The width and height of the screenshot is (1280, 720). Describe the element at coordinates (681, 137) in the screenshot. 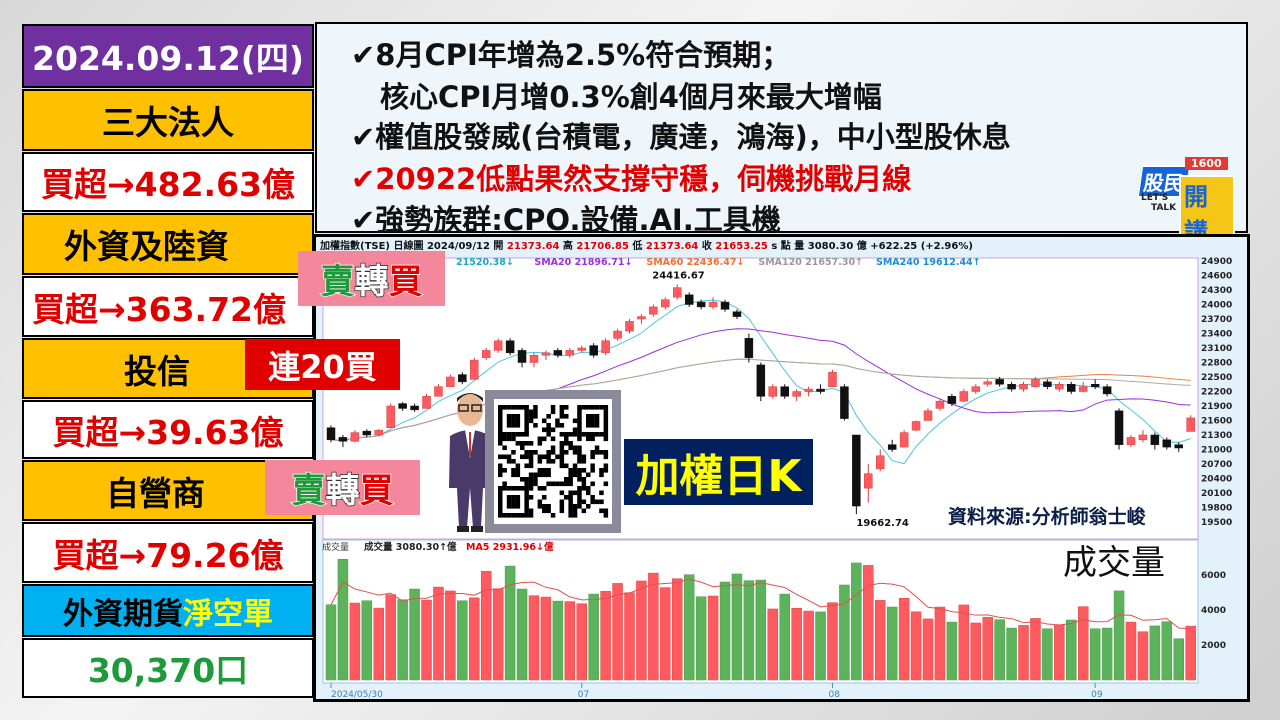

I see `news-line: ✔權值股發威(台積電，廣達，鴻海)，中小型股休息` at that location.